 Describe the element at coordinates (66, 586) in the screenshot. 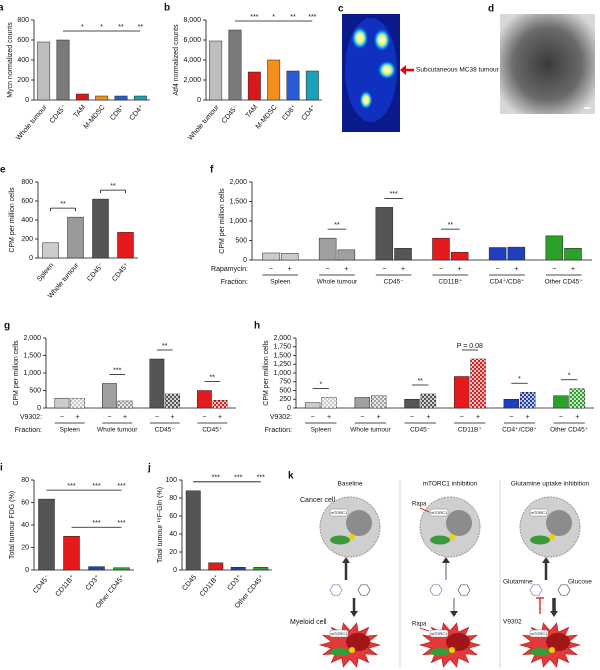

I see `x-tick-label: CD11B⁺` at that location.